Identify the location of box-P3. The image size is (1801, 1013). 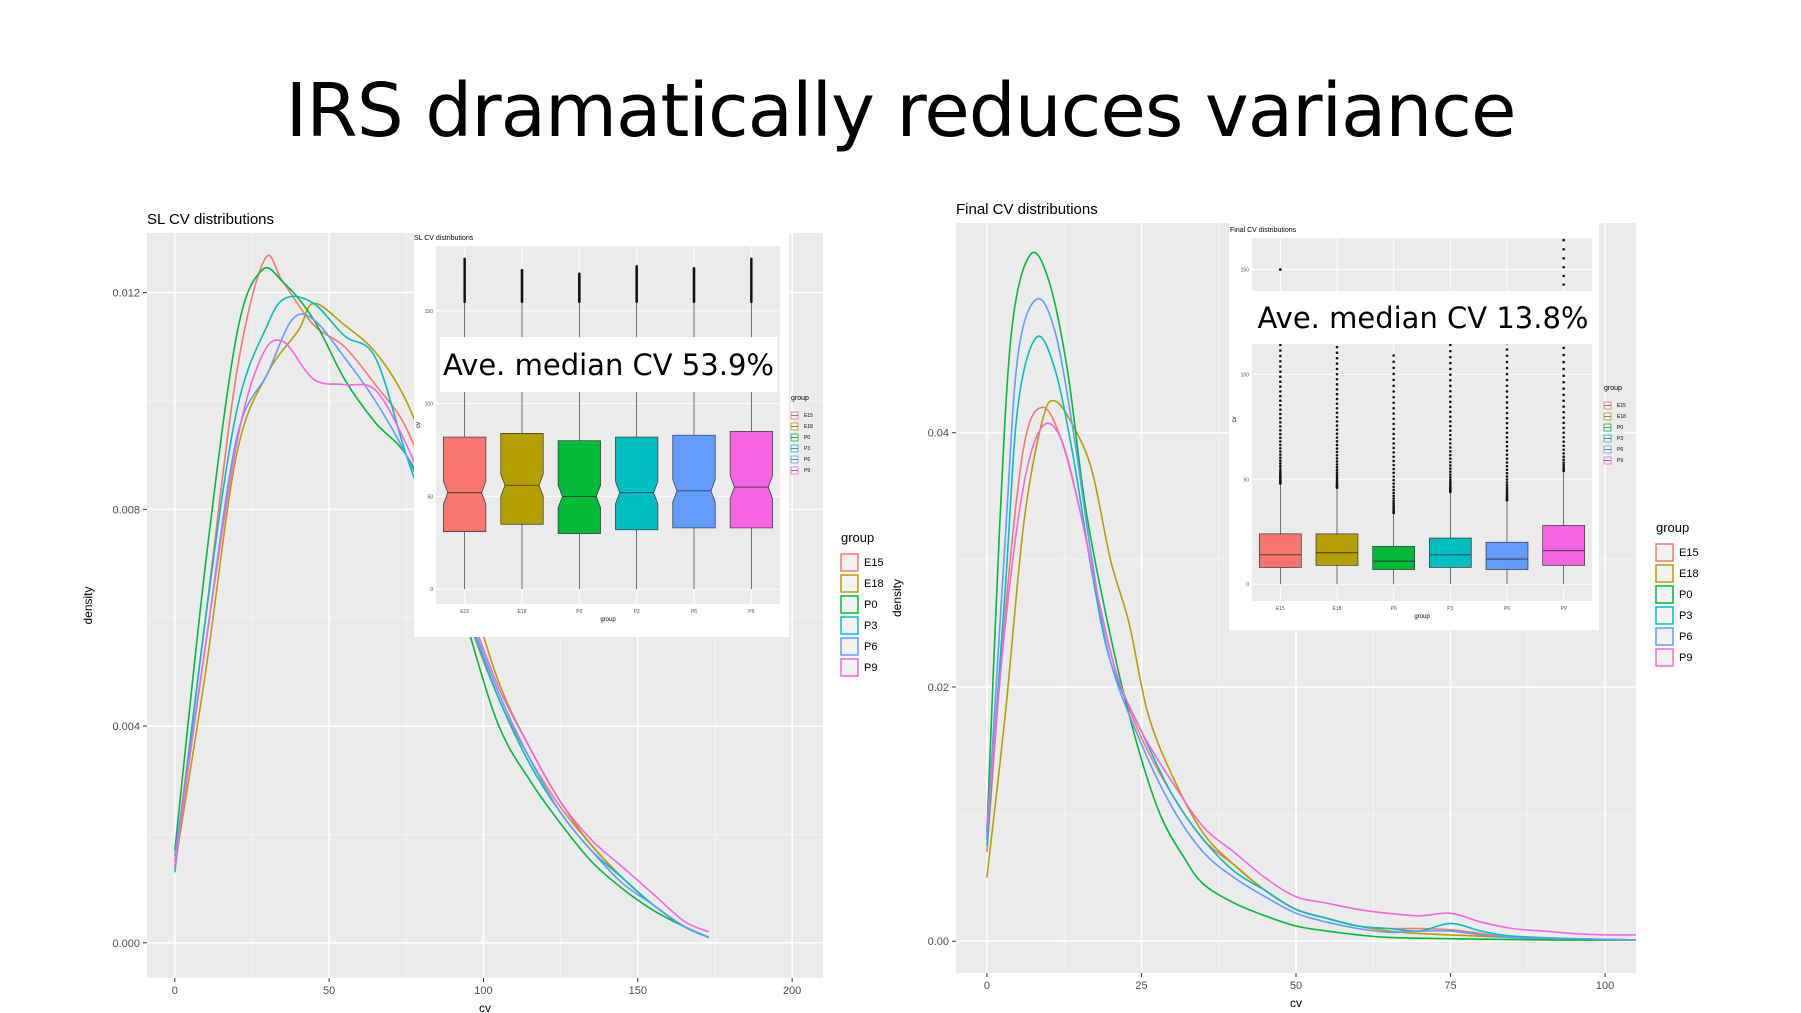
(637, 483).